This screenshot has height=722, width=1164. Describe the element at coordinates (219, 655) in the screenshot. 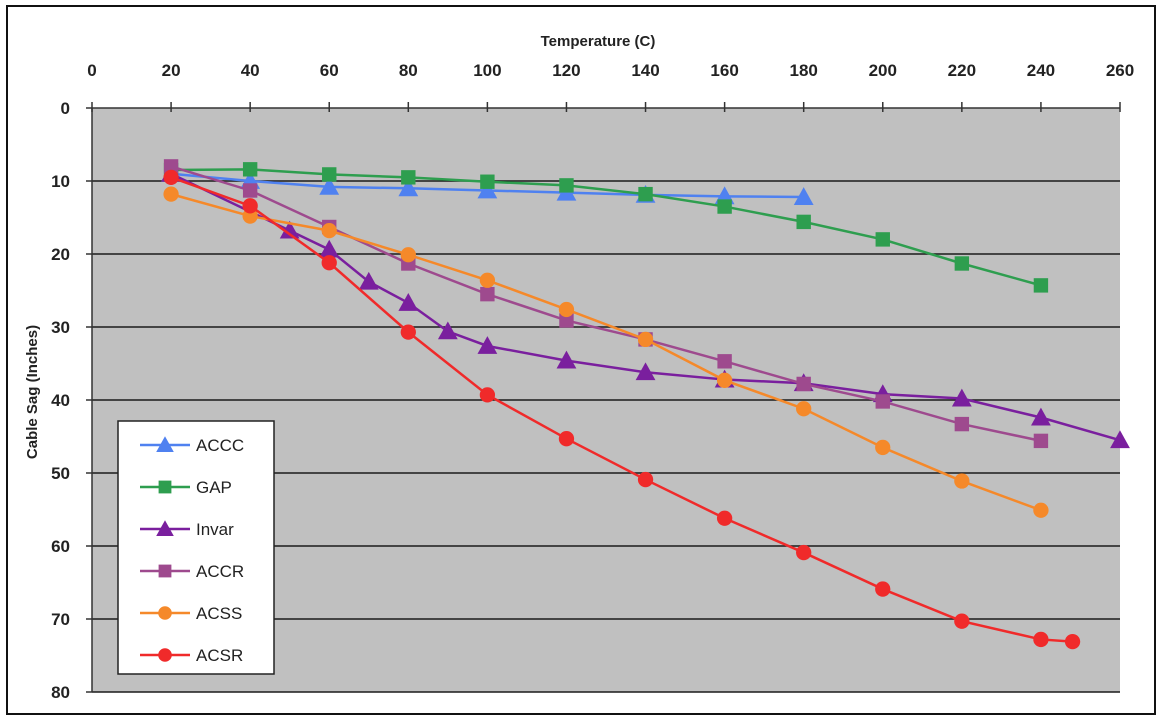

I see `legend-label-acsr: ACSR` at that location.